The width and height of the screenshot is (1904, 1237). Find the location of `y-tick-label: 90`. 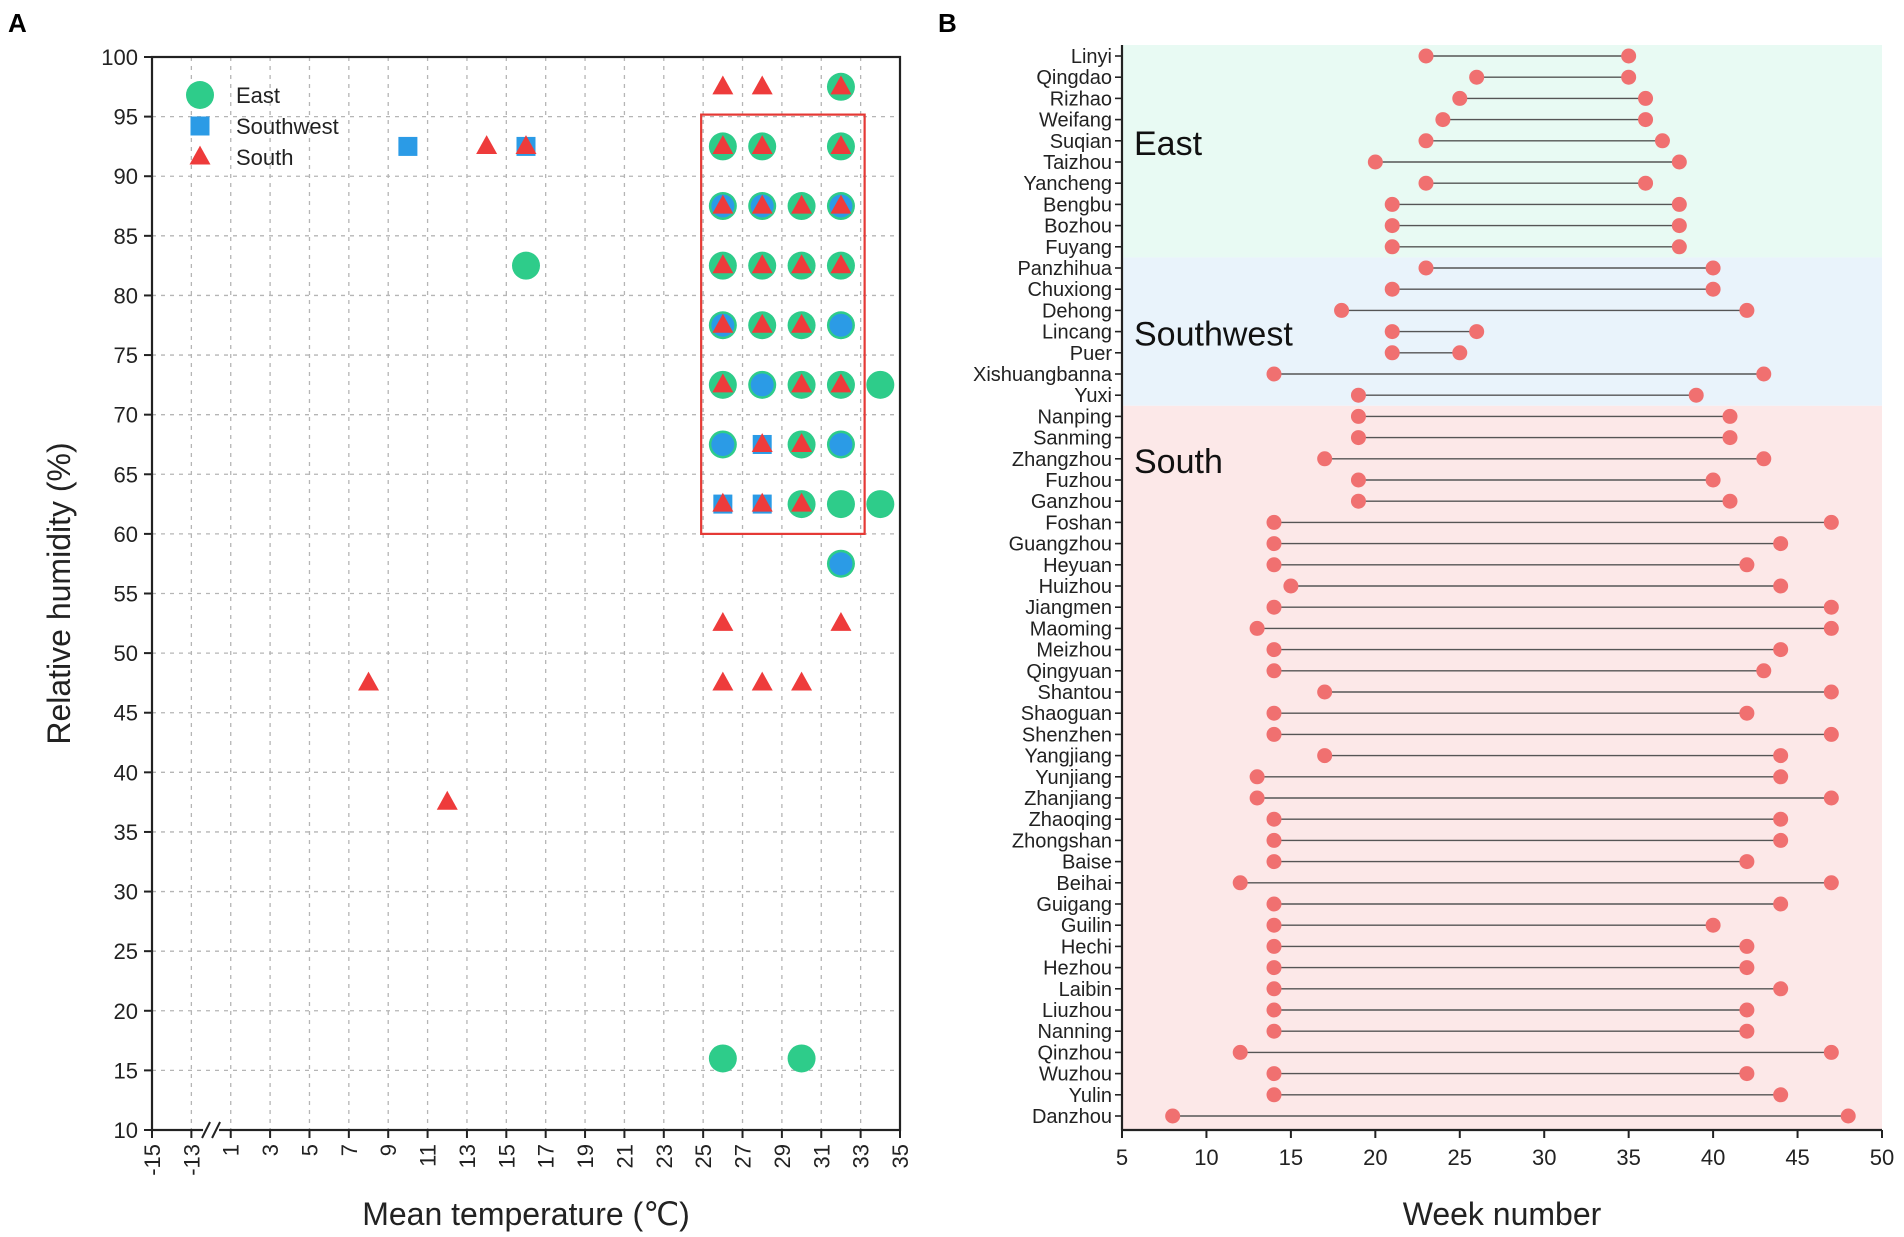

y-tick-label: 90 is located at coordinates (126, 176).